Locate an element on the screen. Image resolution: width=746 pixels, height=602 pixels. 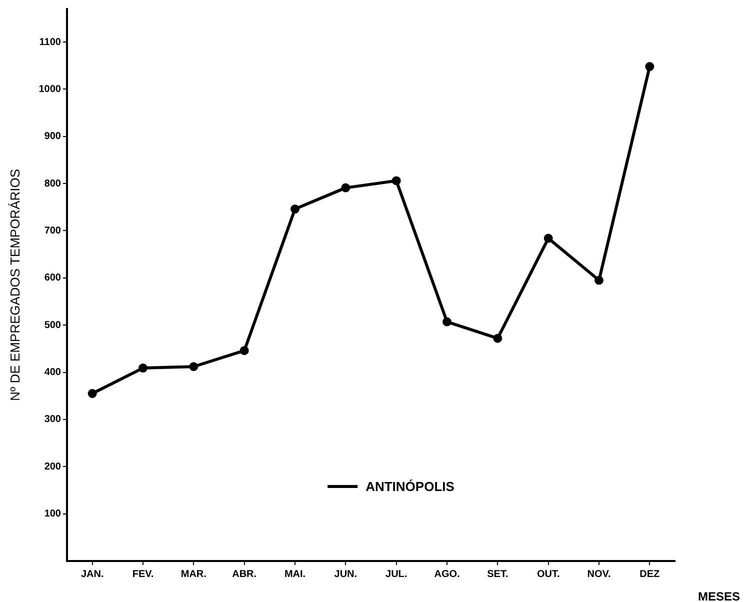
x-tick-label: DEZ is located at coordinates (650, 574).